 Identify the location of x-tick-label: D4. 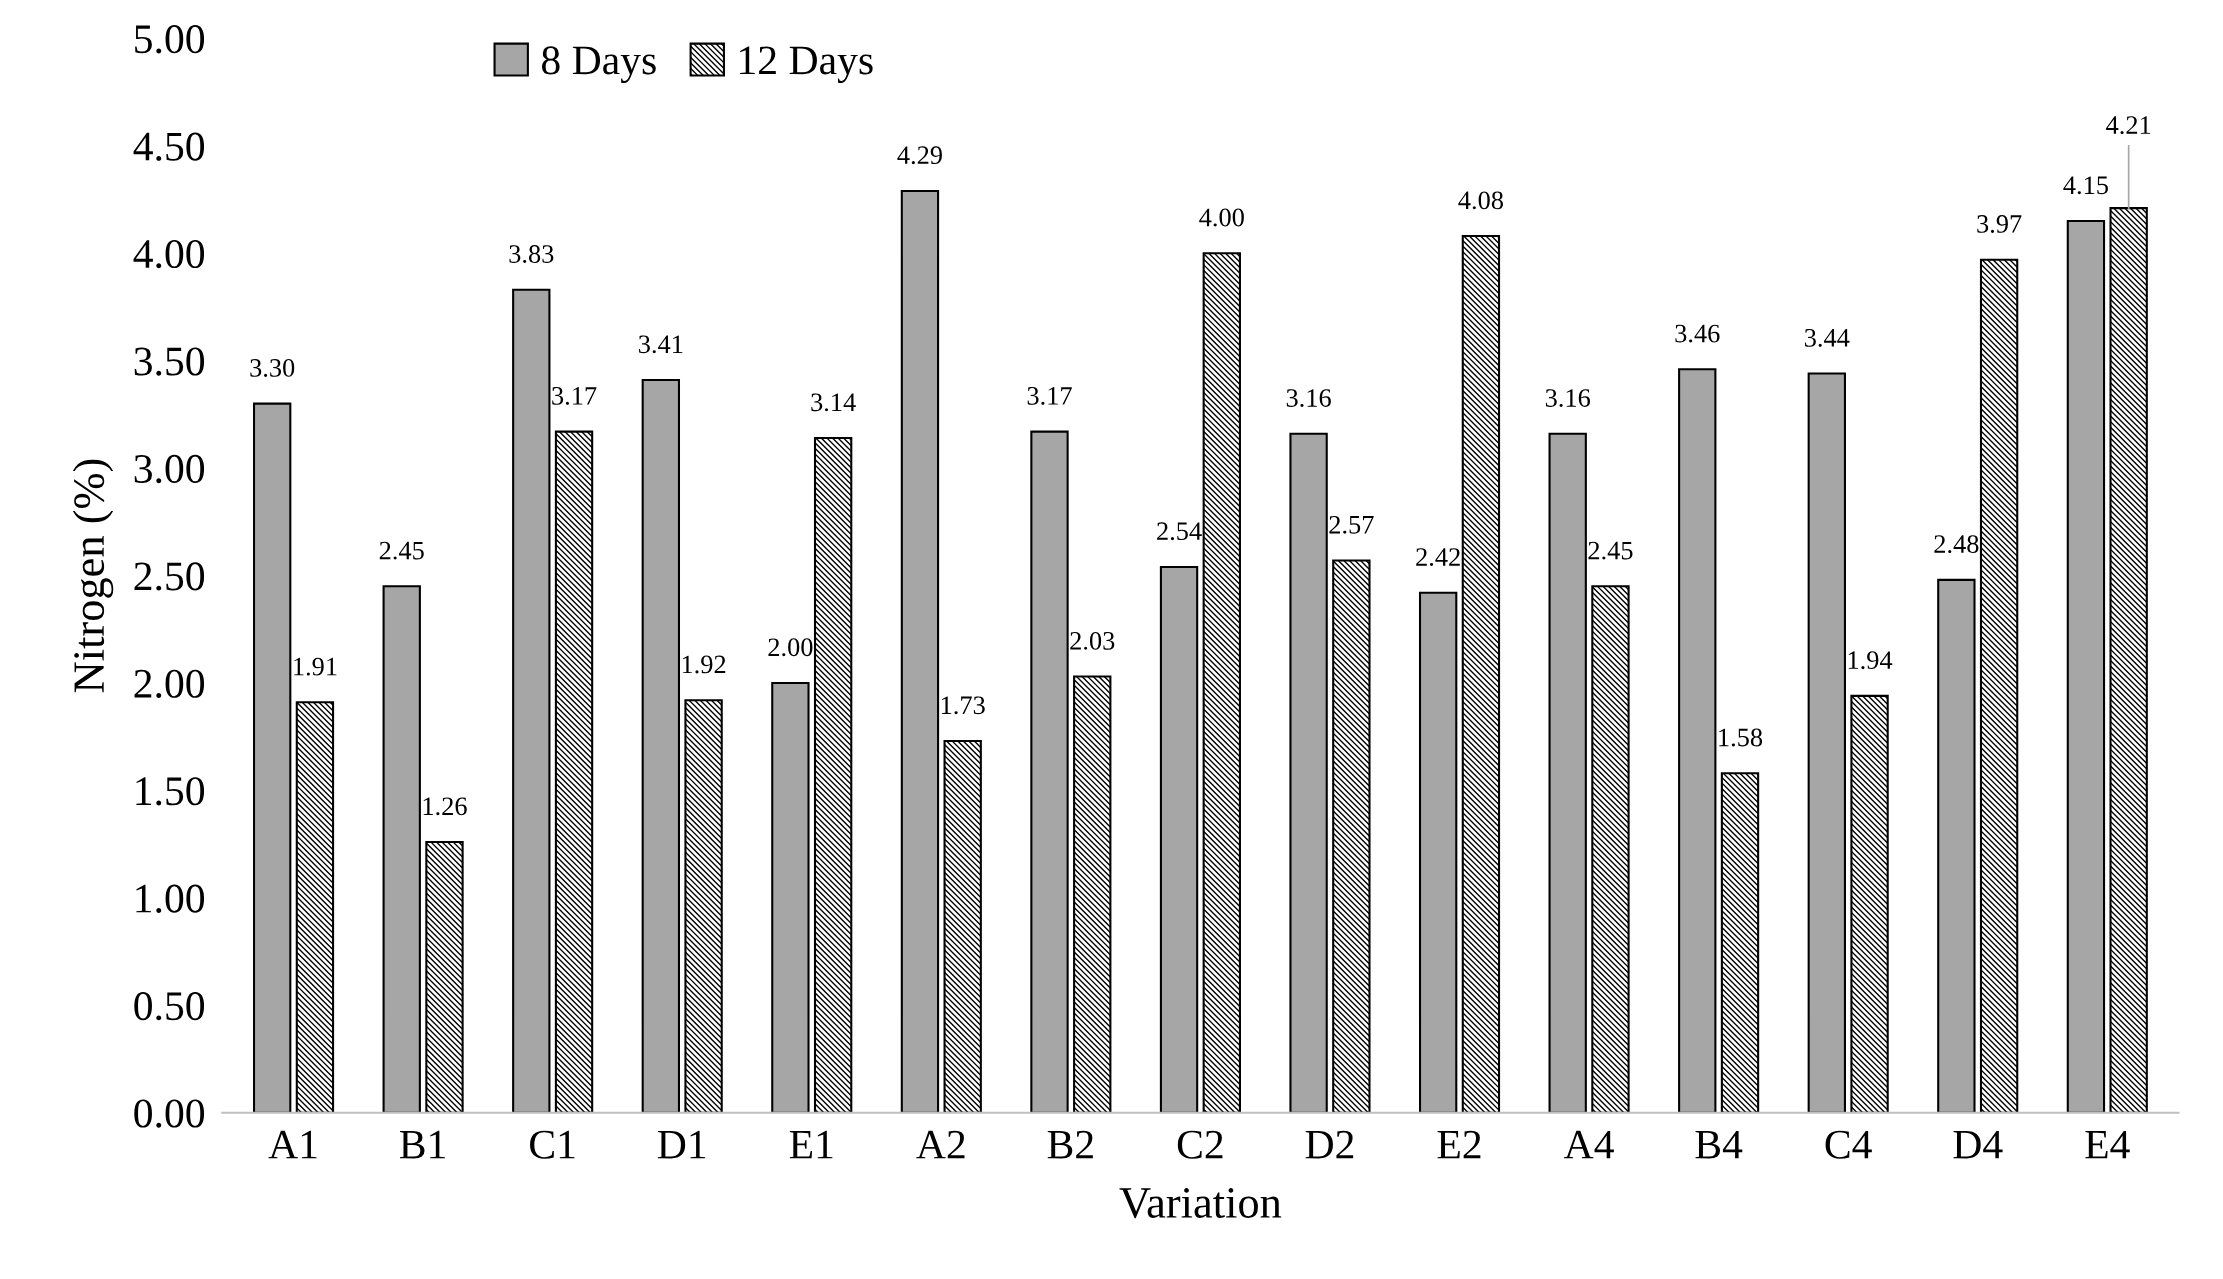
(1978, 1144).